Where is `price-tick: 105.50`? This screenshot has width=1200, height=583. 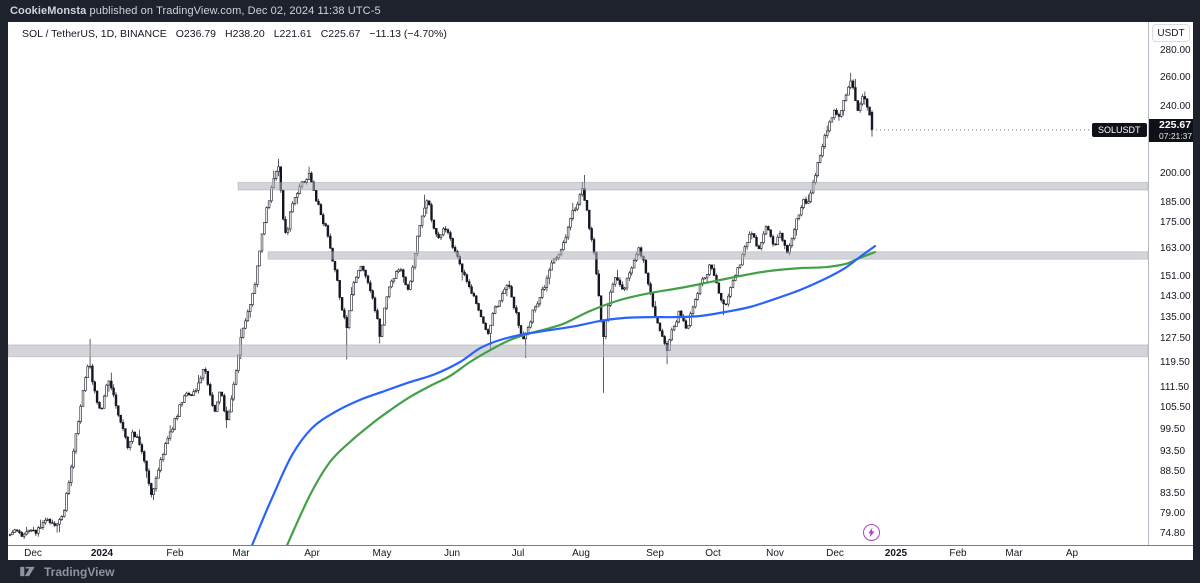 price-tick: 105.50 is located at coordinates (1175, 408).